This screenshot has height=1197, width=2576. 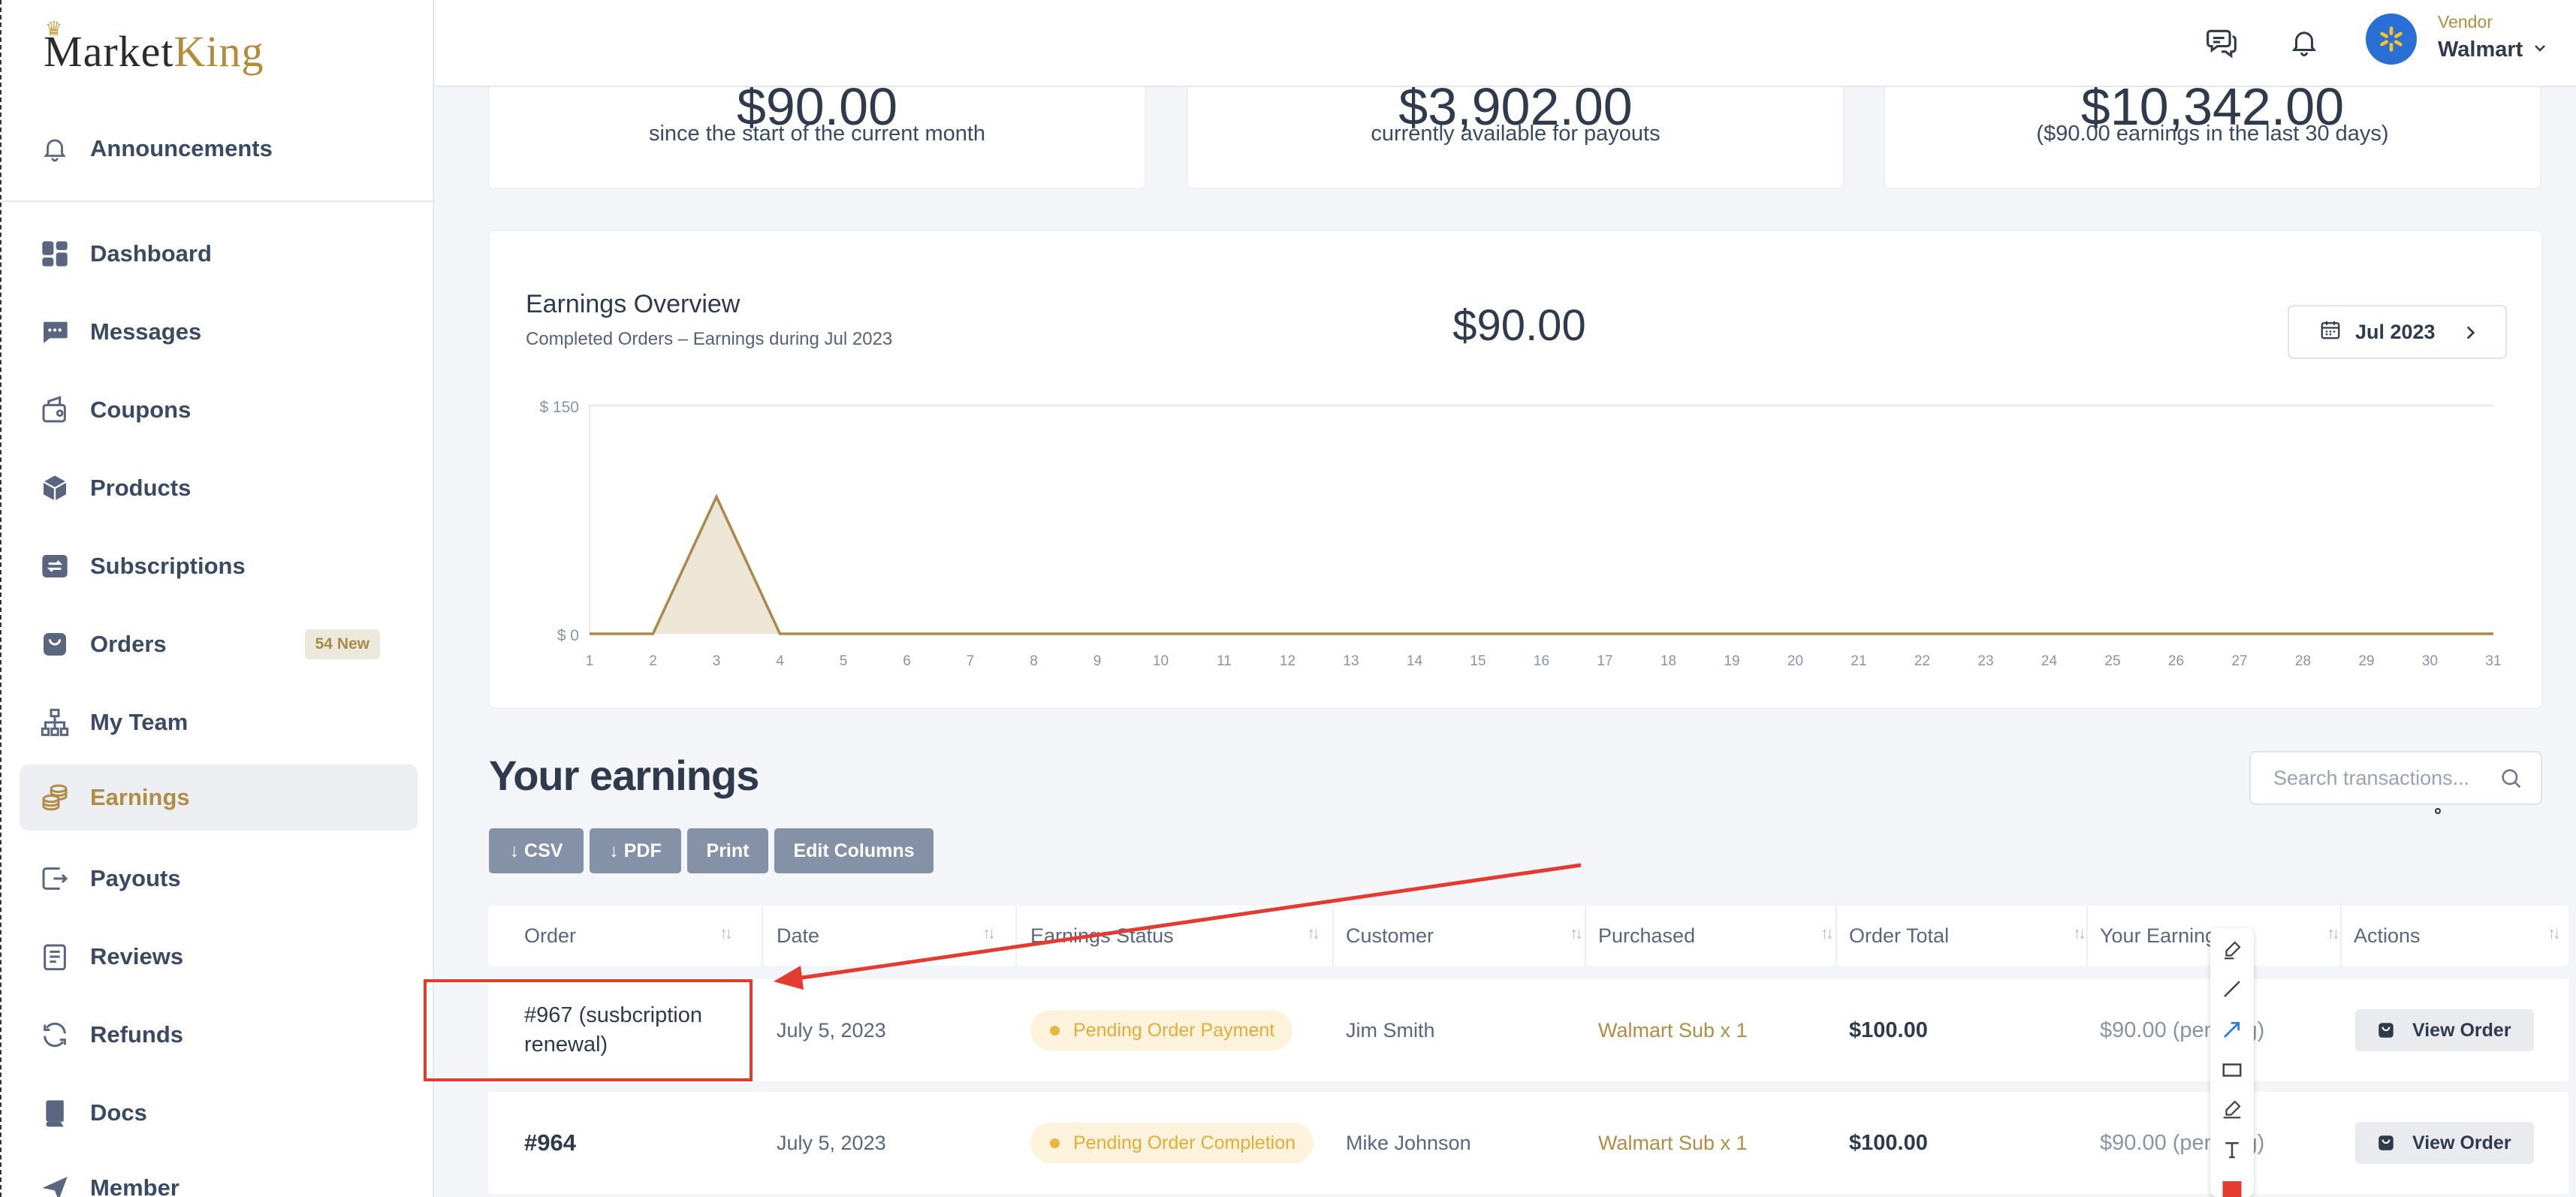 I want to click on x-tick-label: 30, so click(x=2430, y=661).